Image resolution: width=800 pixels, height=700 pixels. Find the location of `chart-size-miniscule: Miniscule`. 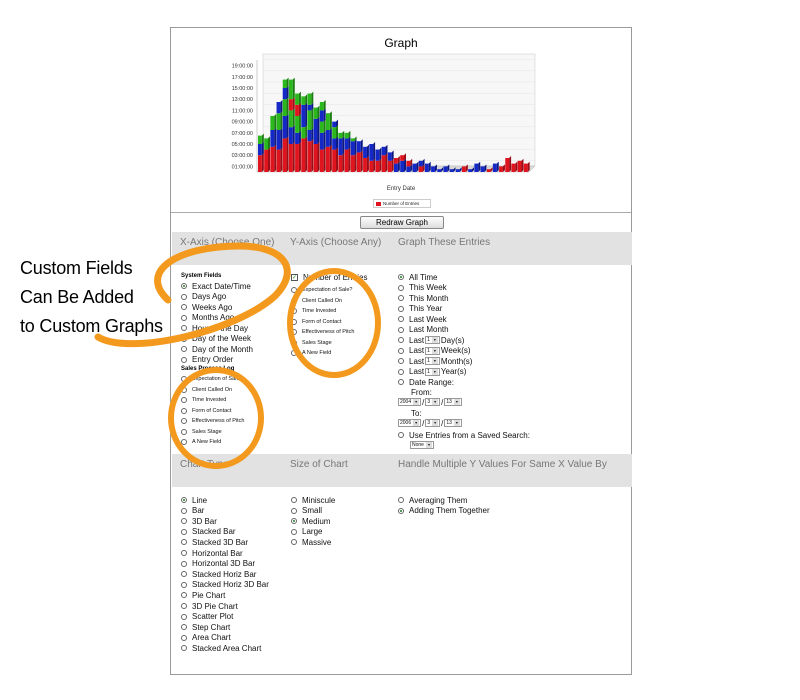

chart-size-miniscule: Miniscule is located at coordinates (313, 500).